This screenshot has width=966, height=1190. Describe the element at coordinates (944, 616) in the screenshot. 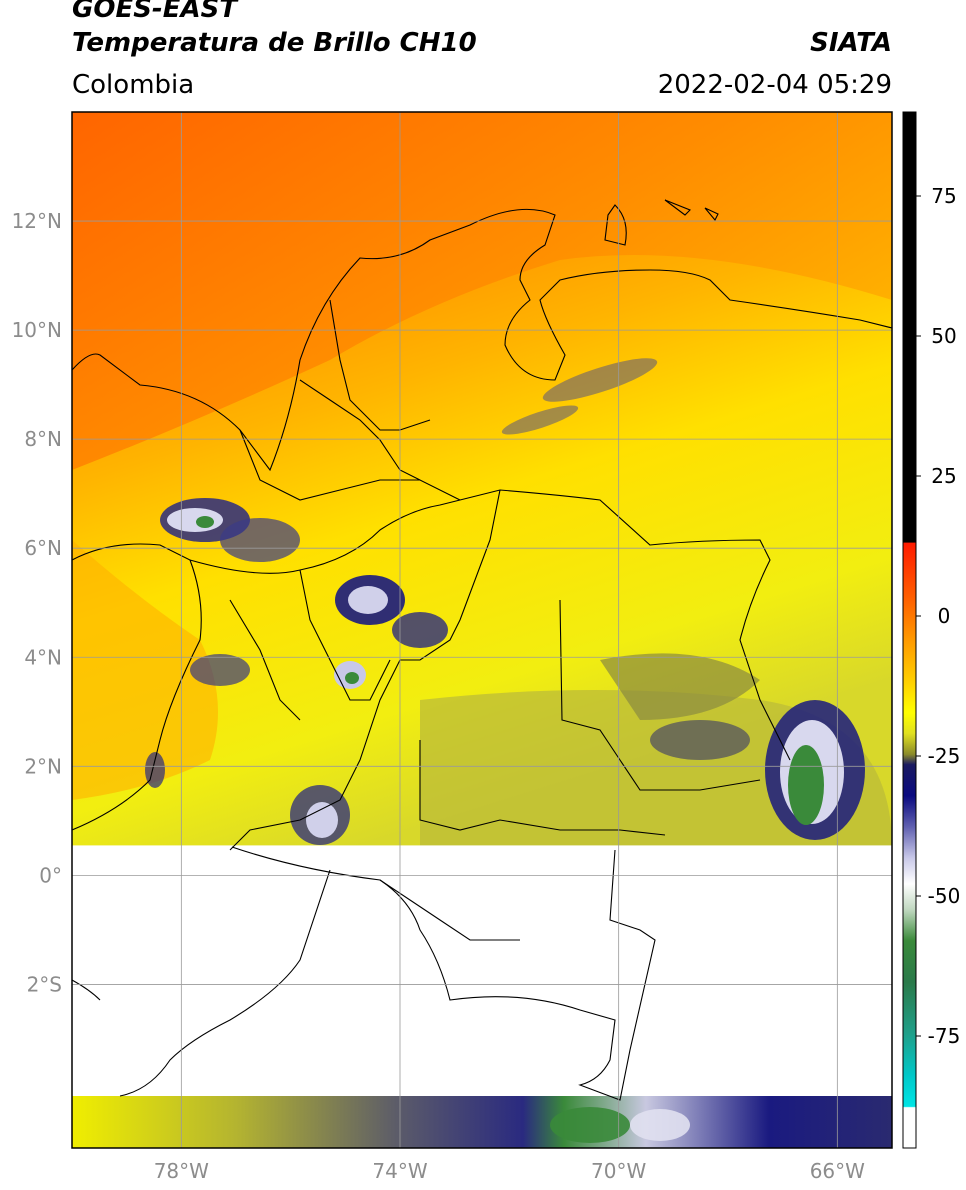

I see `colorbar-tick-label: 0` at that location.